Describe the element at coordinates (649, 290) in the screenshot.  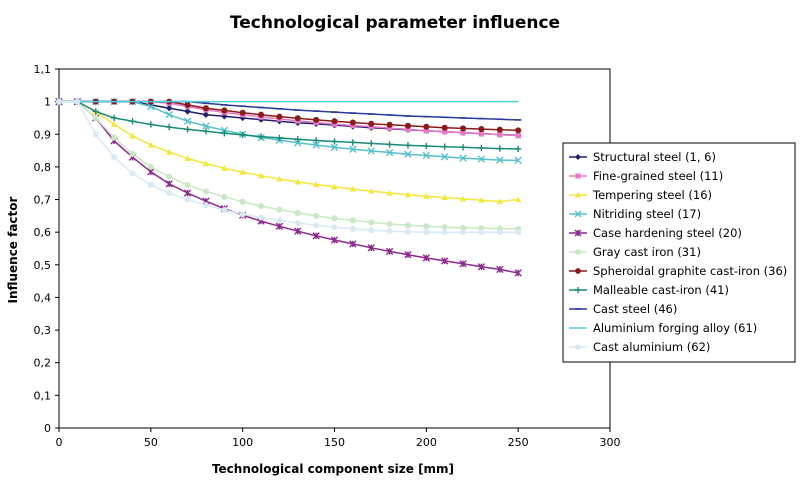
I see `legend-item: Malleable cast-iron (41)` at that location.